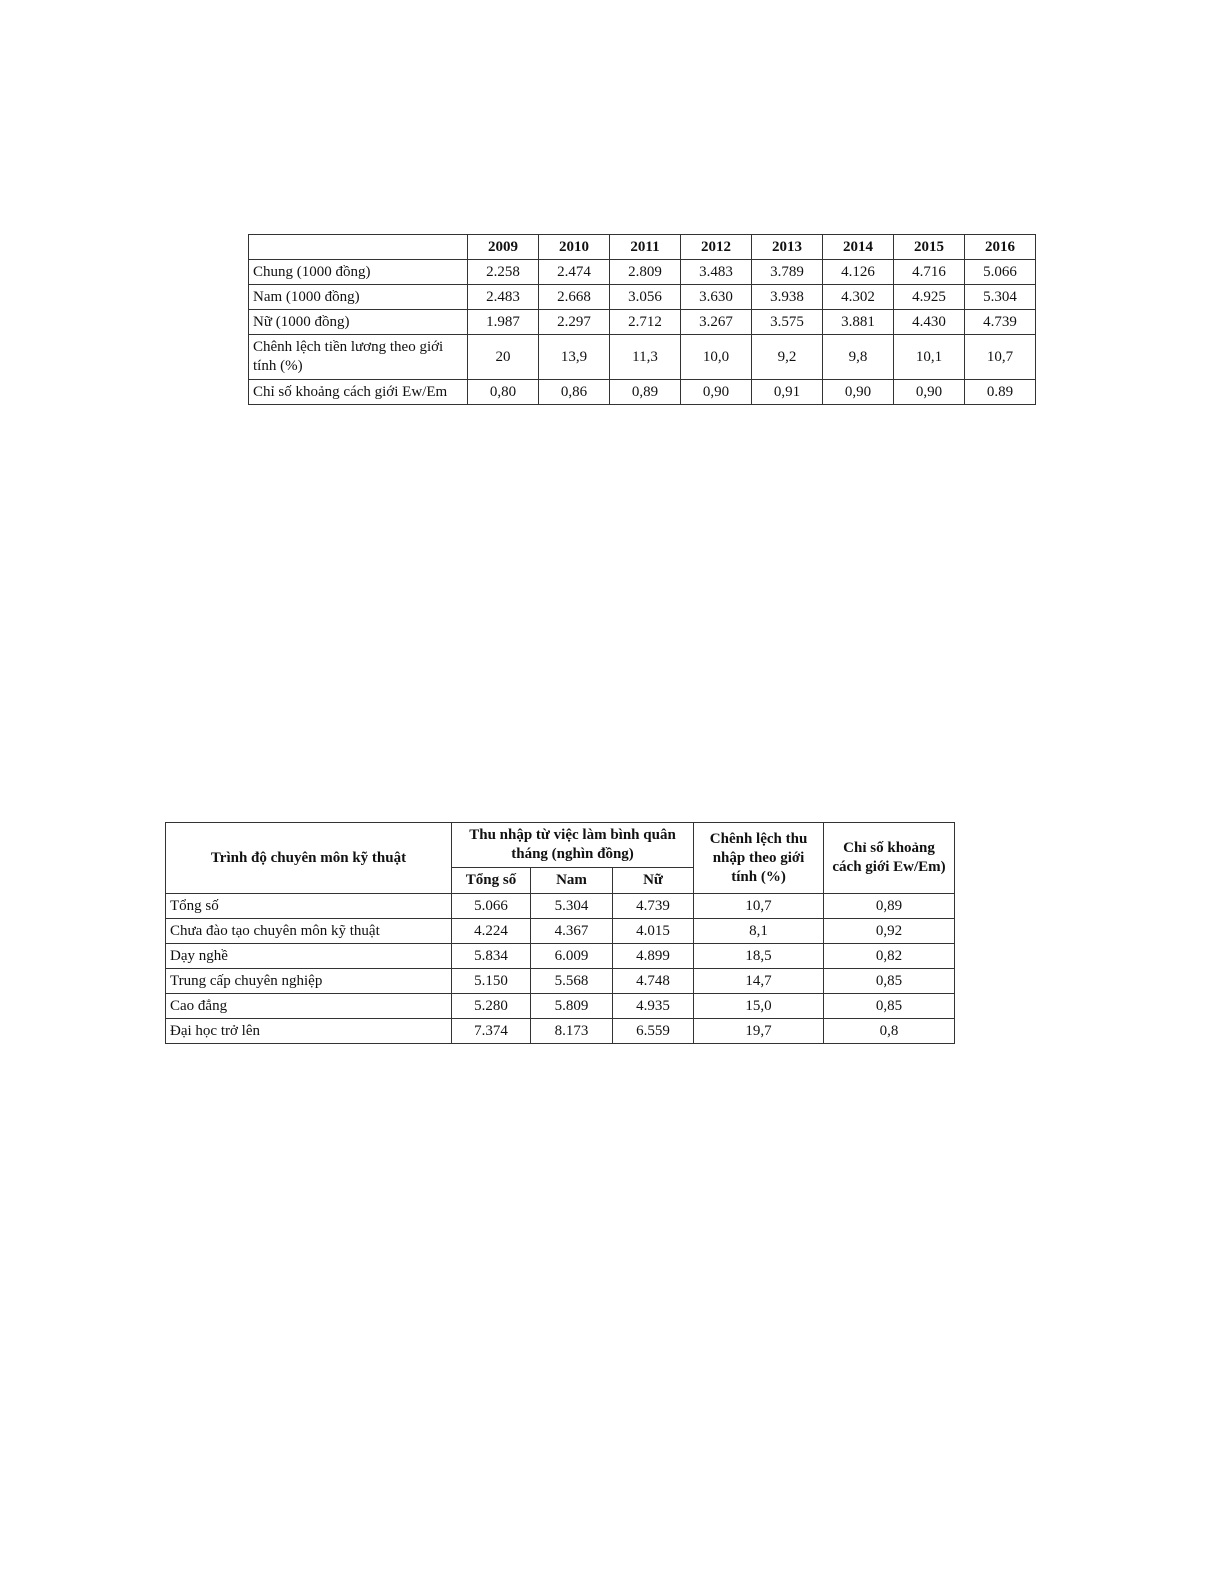  What do you see at coordinates (491, 981) in the screenshot?
I see `table-cell: 5.150` at bounding box center [491, 981].